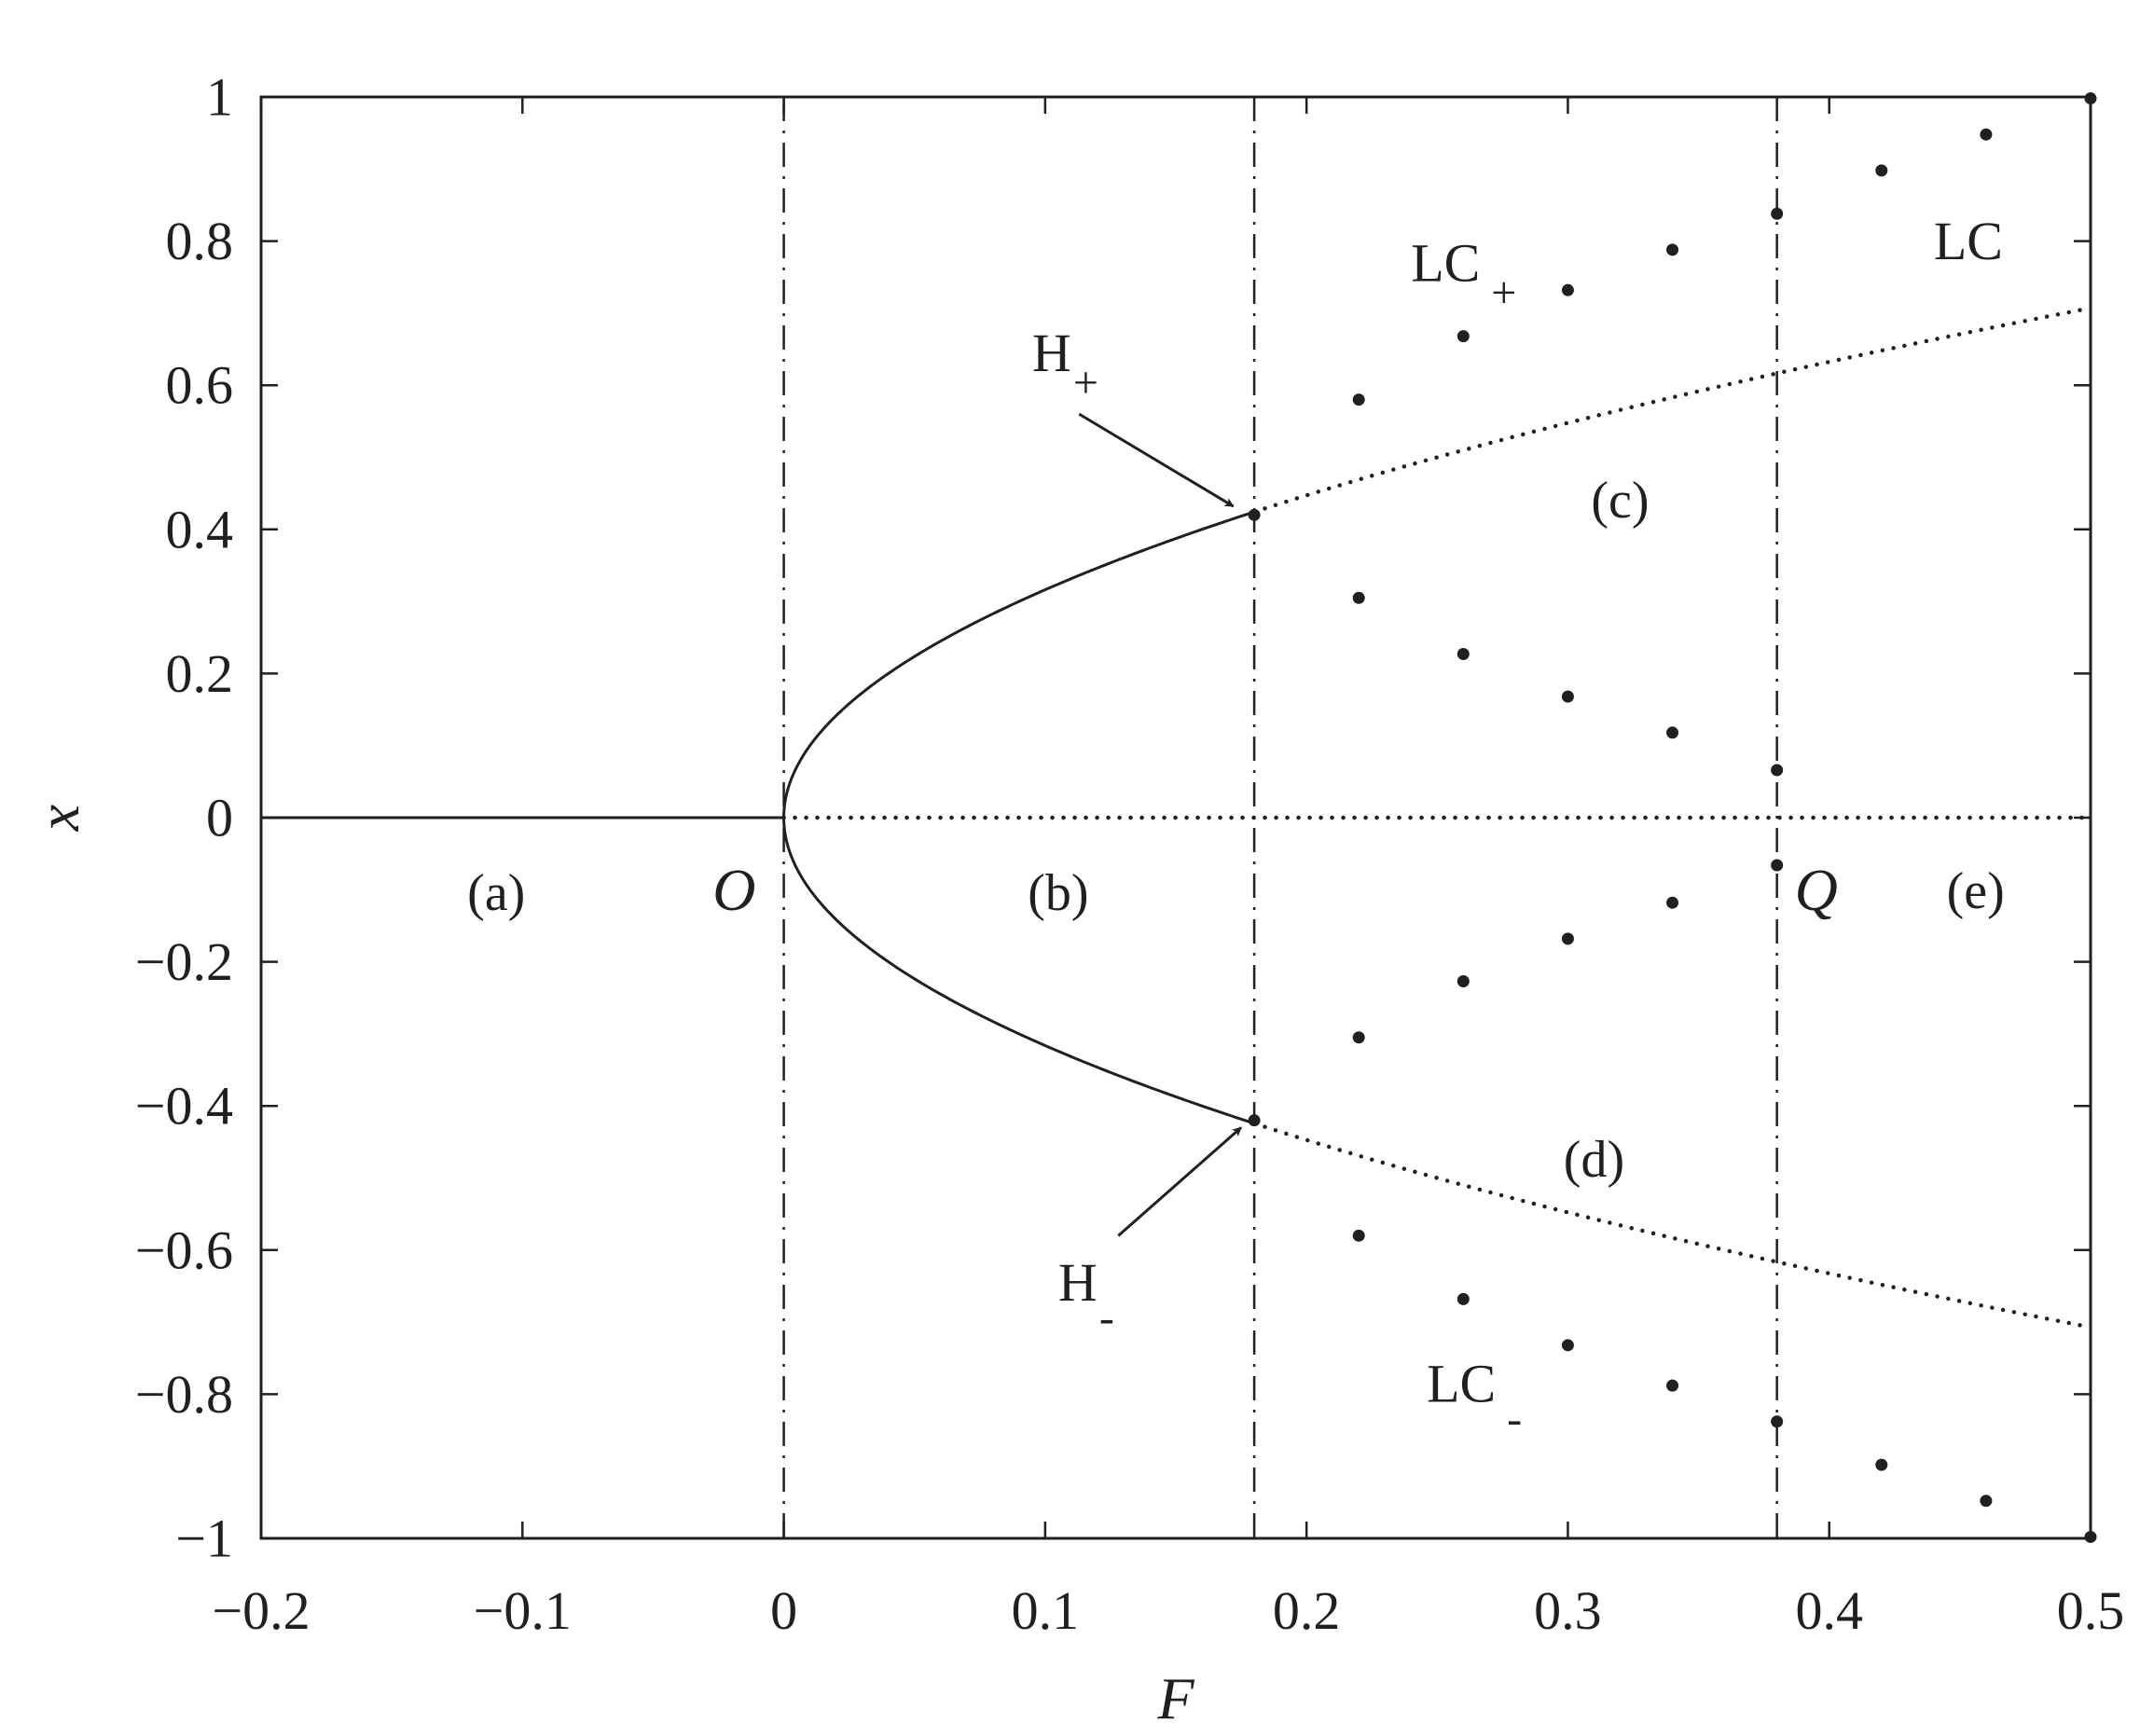 This screenshot has height=1736, width=2140. What do you see at coordinates (1568, 1610) in the screenshot?
I see `x-tick-label: 0.3` at bounding box center [1568, 1610].